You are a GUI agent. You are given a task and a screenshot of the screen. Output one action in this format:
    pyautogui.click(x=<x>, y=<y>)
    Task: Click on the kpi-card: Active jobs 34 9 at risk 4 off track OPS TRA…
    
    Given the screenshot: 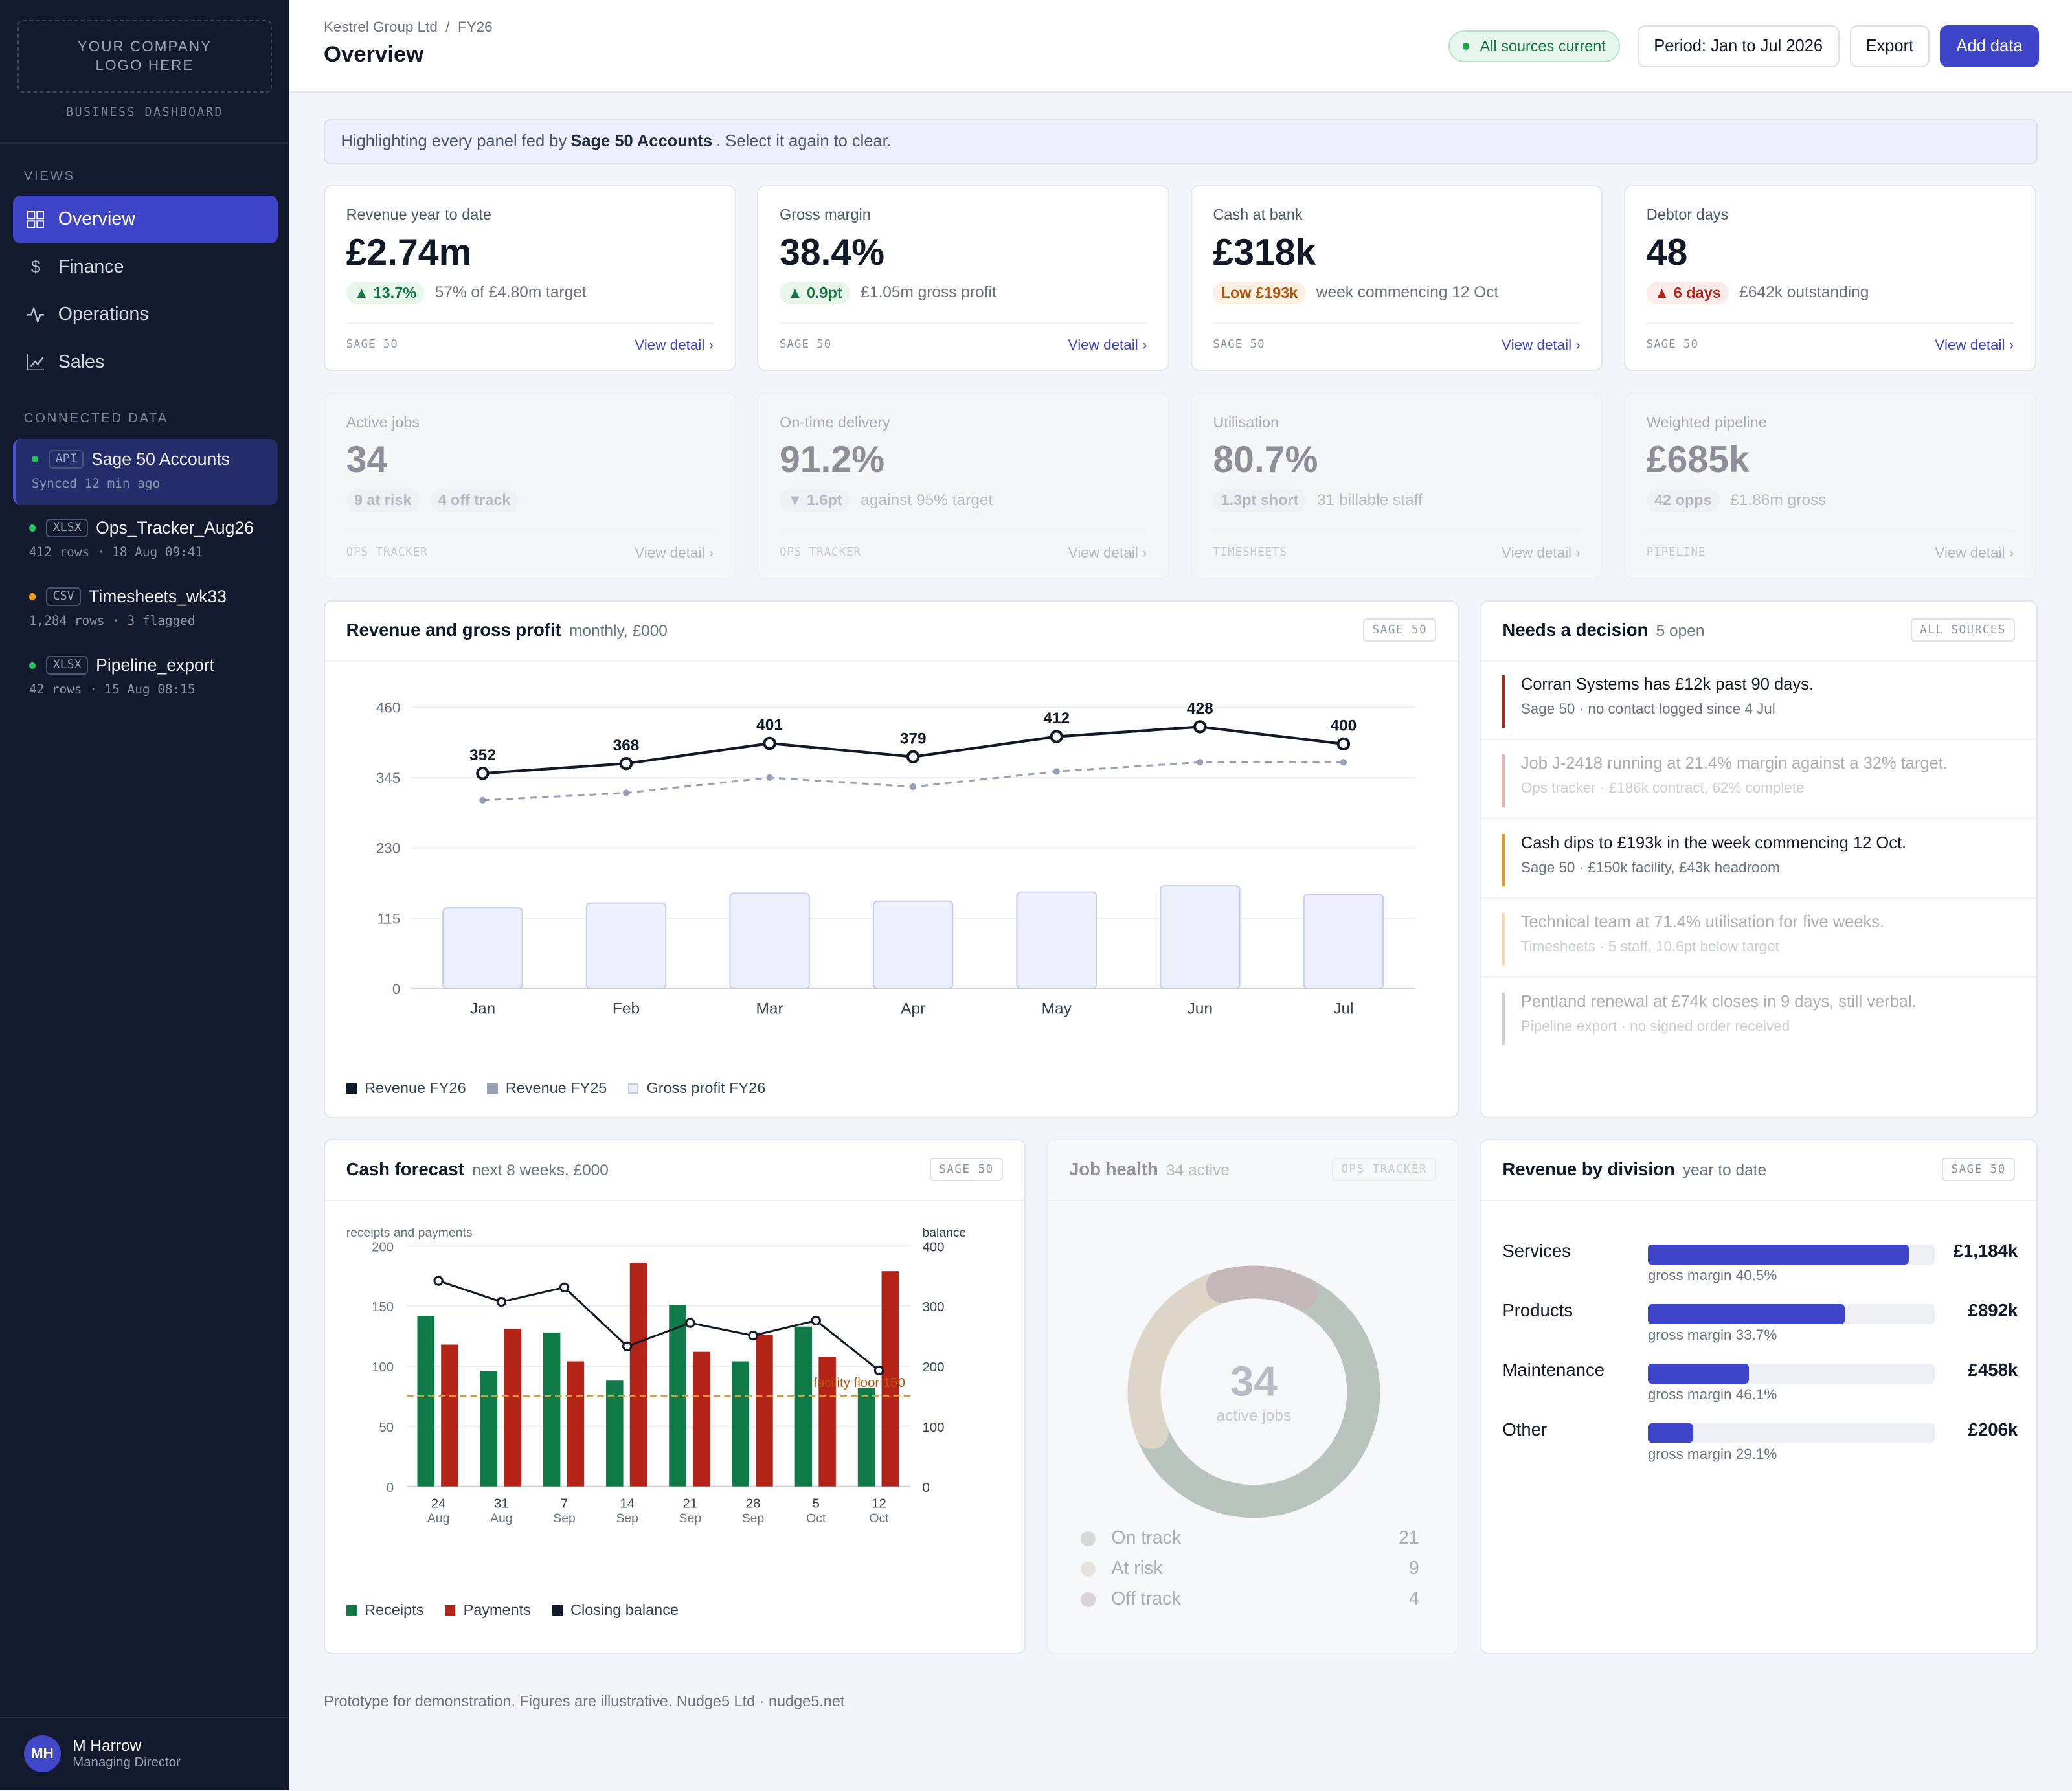 What is the action you would take?
    pyautogui.click(x=529, y=485)
    